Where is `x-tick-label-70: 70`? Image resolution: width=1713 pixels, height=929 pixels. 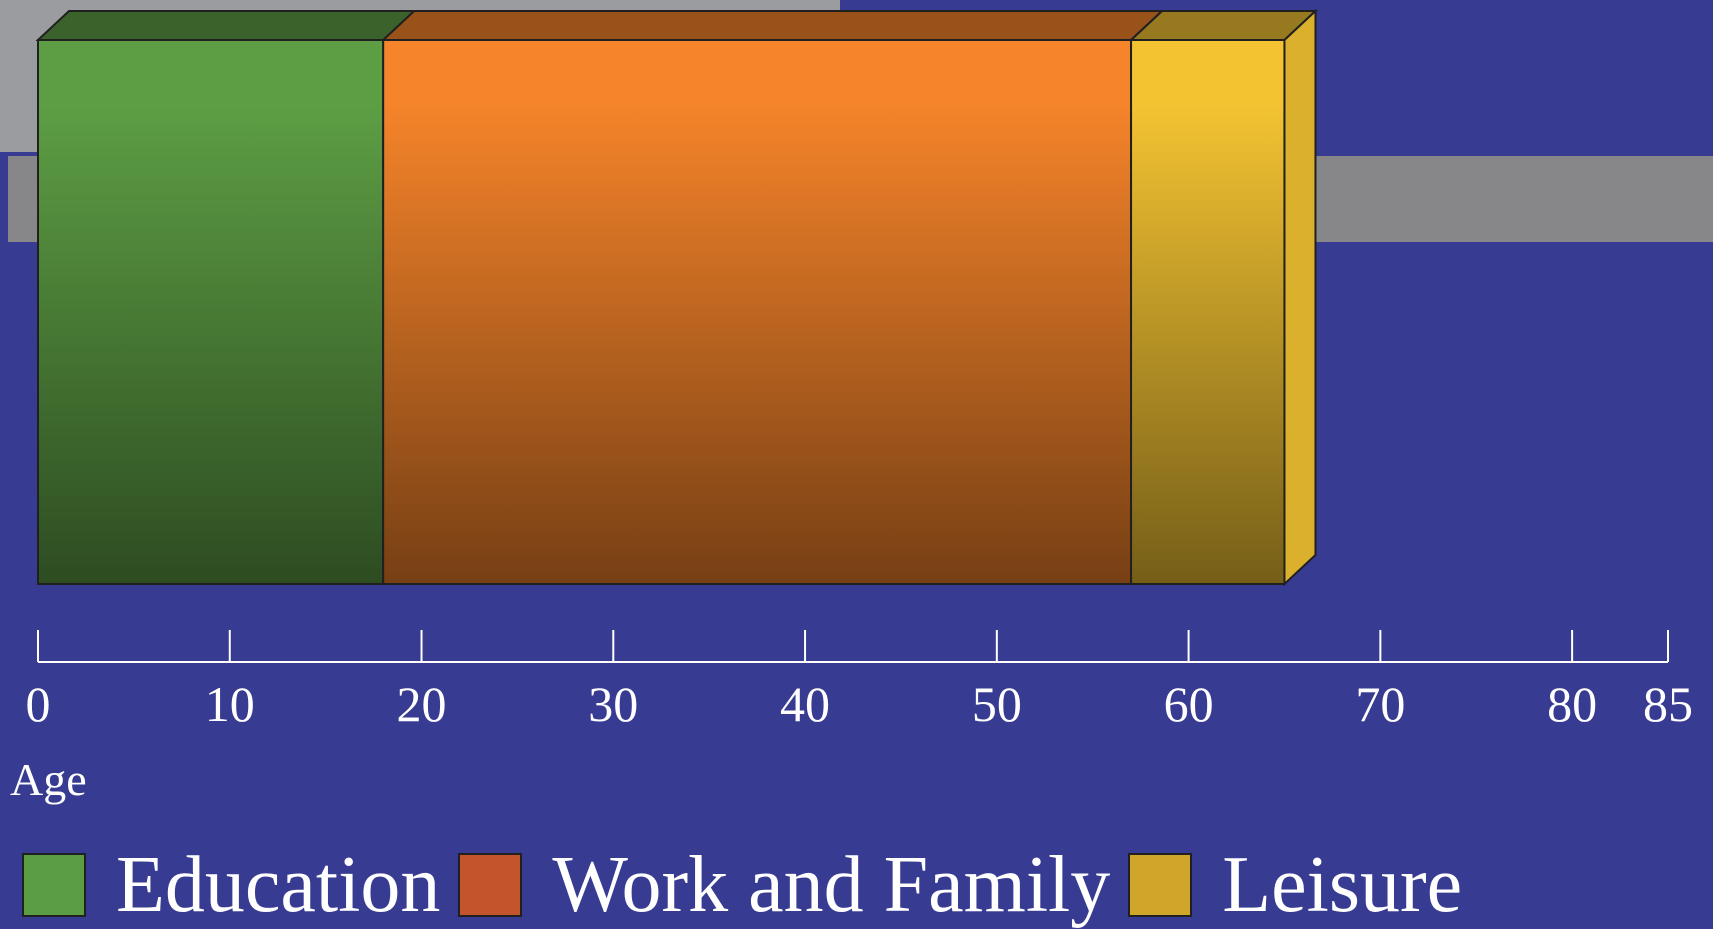 x-tick-label-70: 70 is located at coordinates (1380, 704).